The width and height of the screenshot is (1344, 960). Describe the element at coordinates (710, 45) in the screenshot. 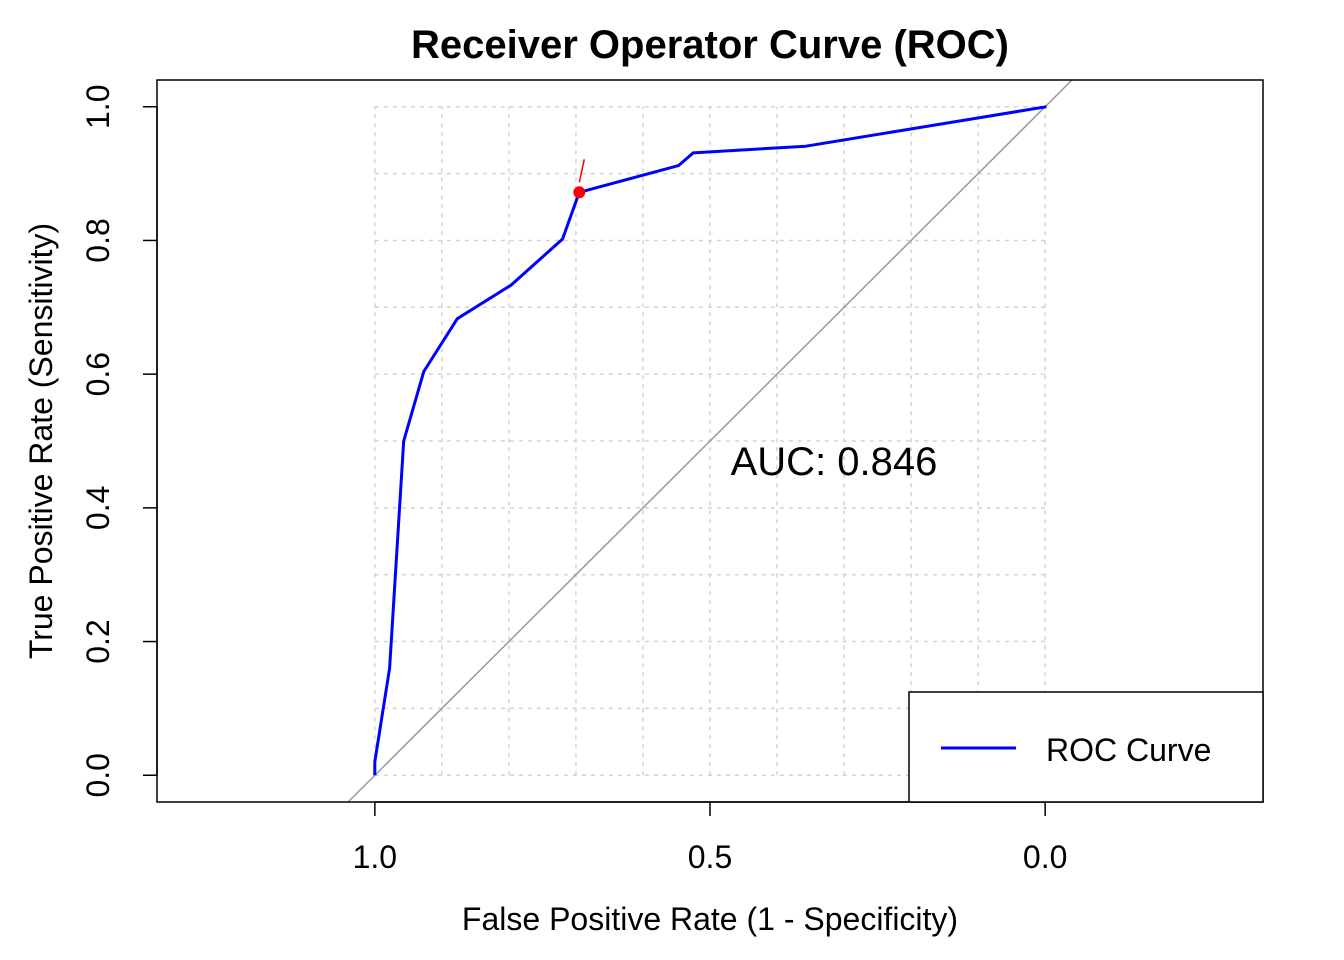

I see `chart-title: Receiver Operator Curve (ROC)` at that location.